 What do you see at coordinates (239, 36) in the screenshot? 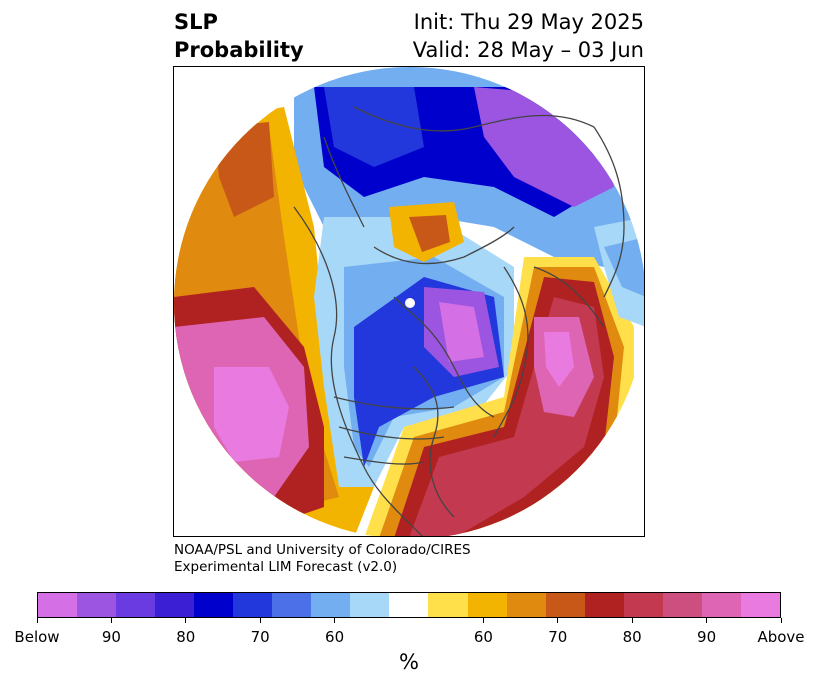
I see `plot-title: SLP Probability` at bounding box center [239, 36].